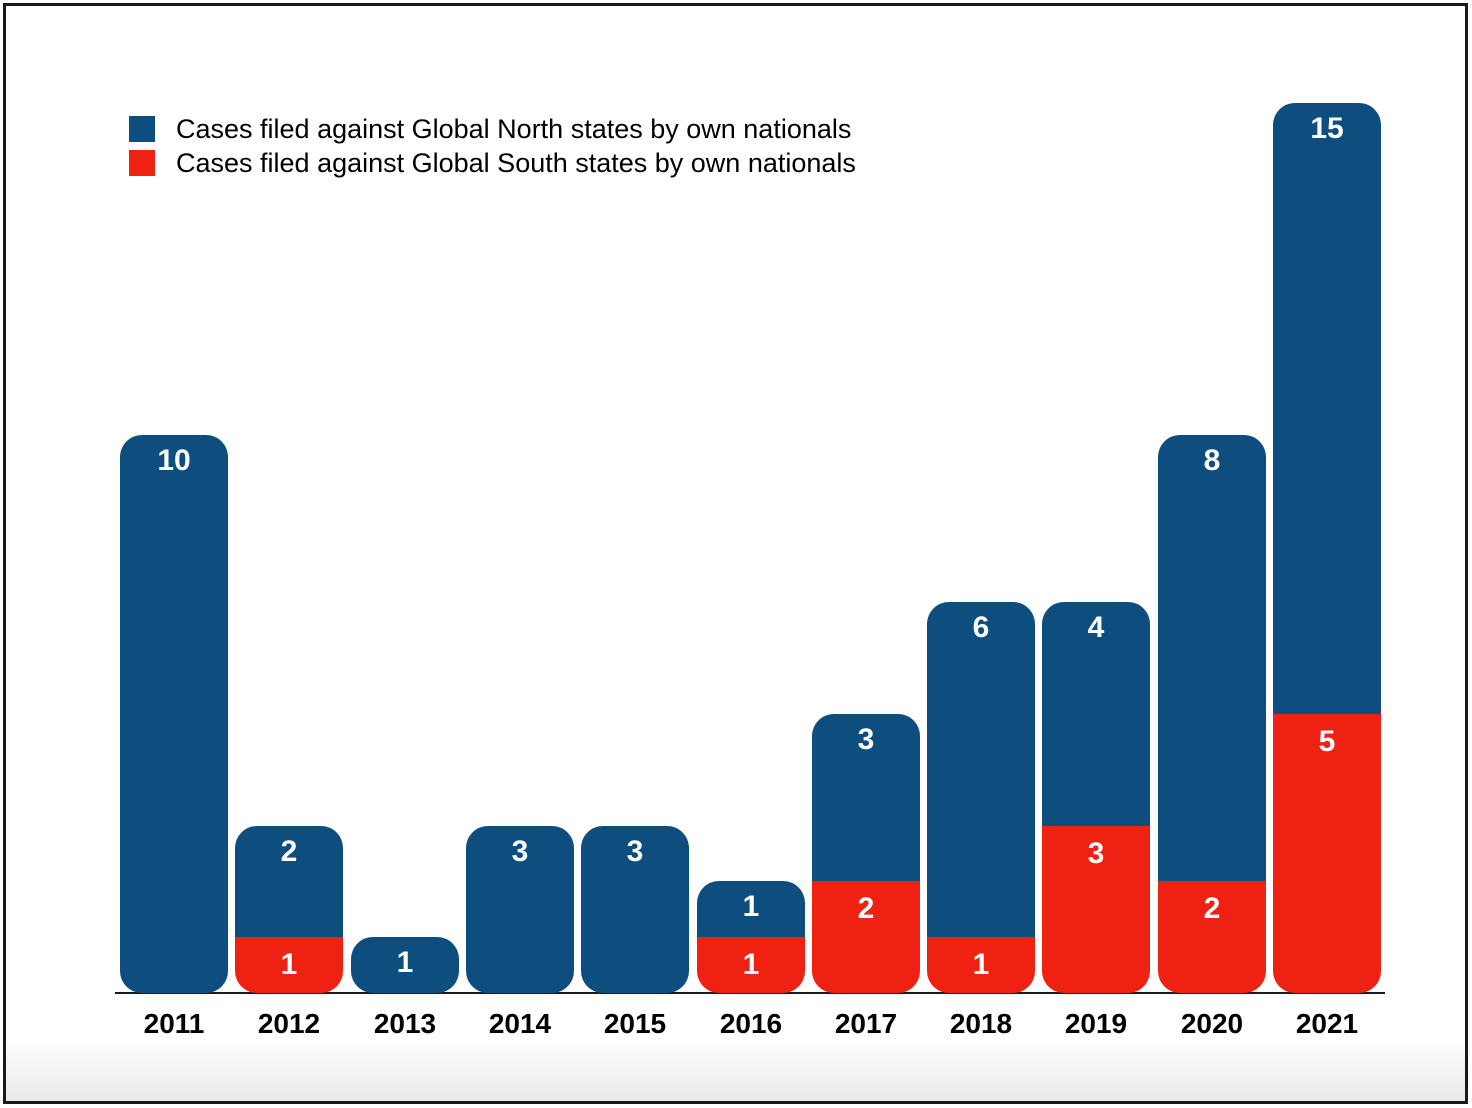 Image resolution: width=1472 pixels, height=1108 pixels. I want to click on north-segment-2020: 8, so click(1212, 658).